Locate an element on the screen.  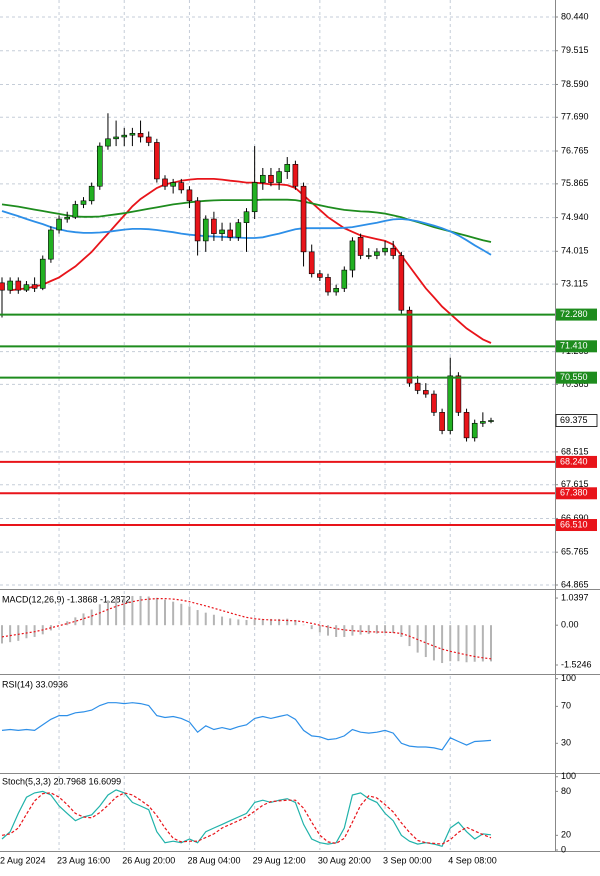
y-tick-label: 64.865 is located at coordinates (575, 584).